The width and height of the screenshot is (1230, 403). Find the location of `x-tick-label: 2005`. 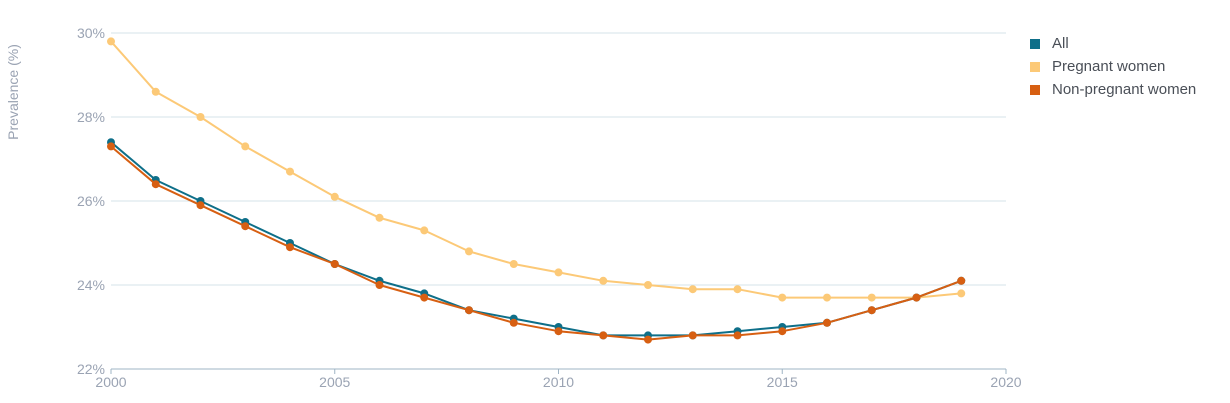

x-tick-label: 2005 is located at coordinates (334, 382).